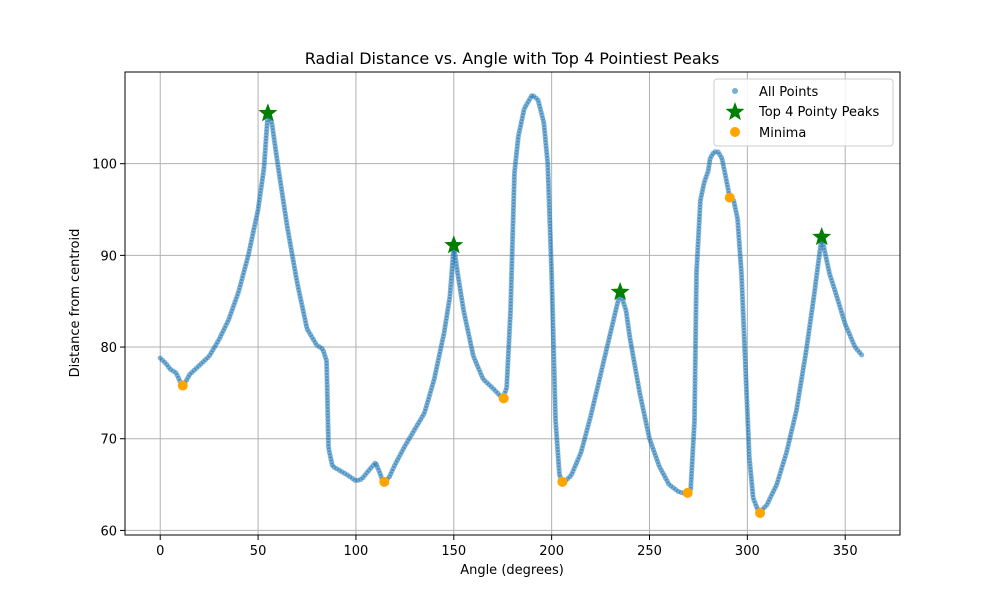 This screenshot has width=1000, height=600. Describe the element at coordinates (845, 551) in the screenshot. I see `x-tick-label: 350` at that location.